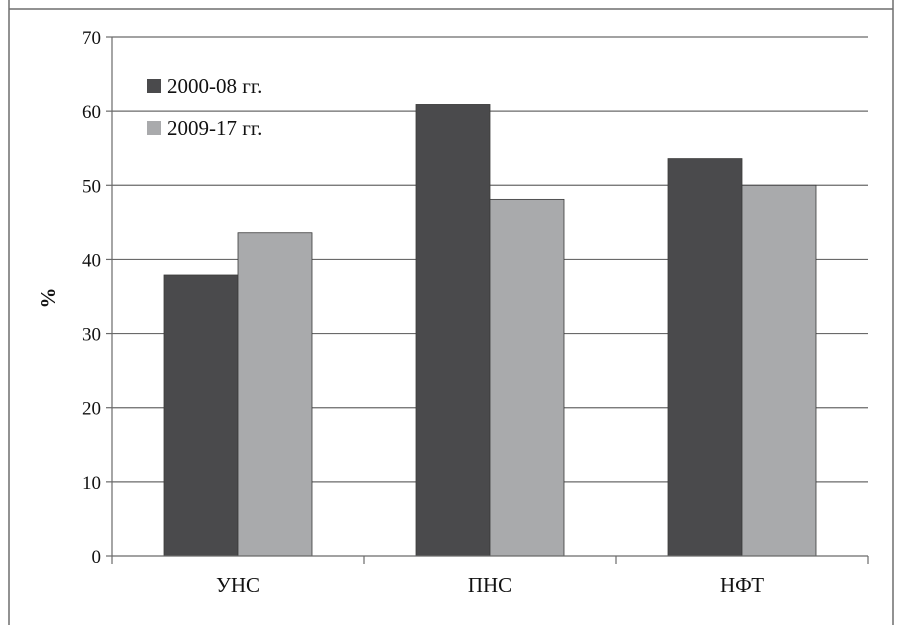 This screenshot has height=630, width=902. I want to click on y-tick-label: 30, so click(91, 335).